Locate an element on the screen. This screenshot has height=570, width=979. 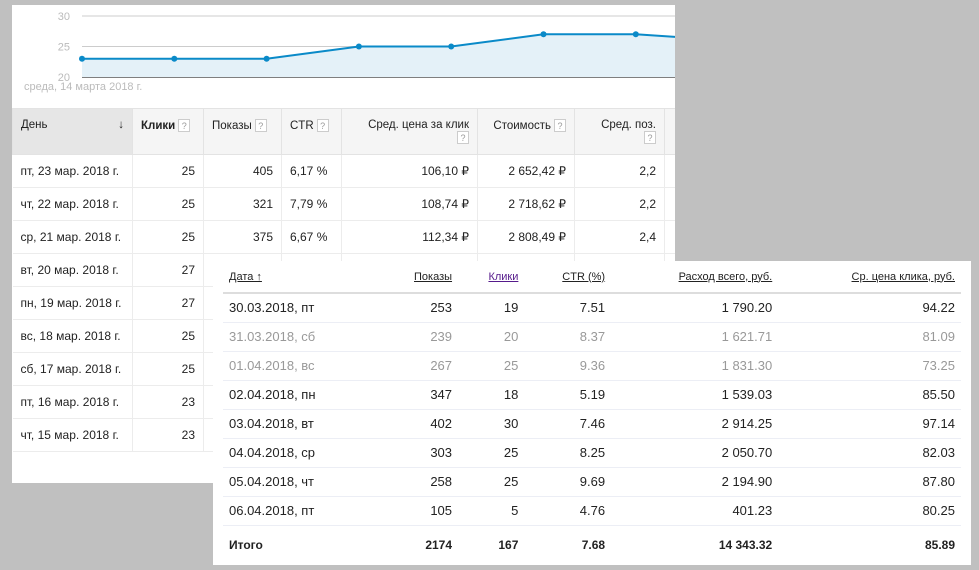
table-cell: 18 is located at coordinates (491, 395).